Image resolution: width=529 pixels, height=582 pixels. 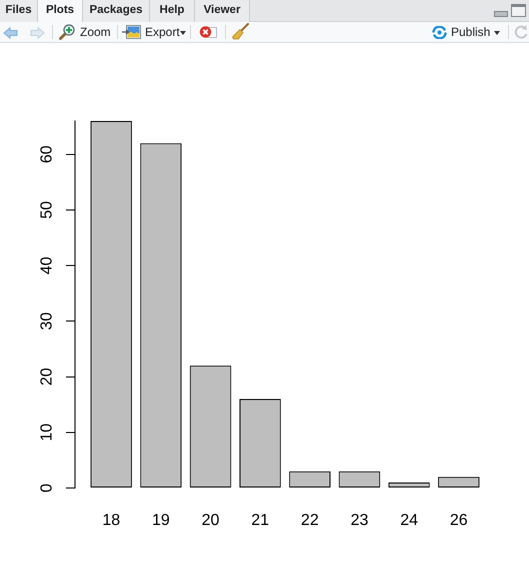 I want to click on text: Files, so click(x=19, y=11).